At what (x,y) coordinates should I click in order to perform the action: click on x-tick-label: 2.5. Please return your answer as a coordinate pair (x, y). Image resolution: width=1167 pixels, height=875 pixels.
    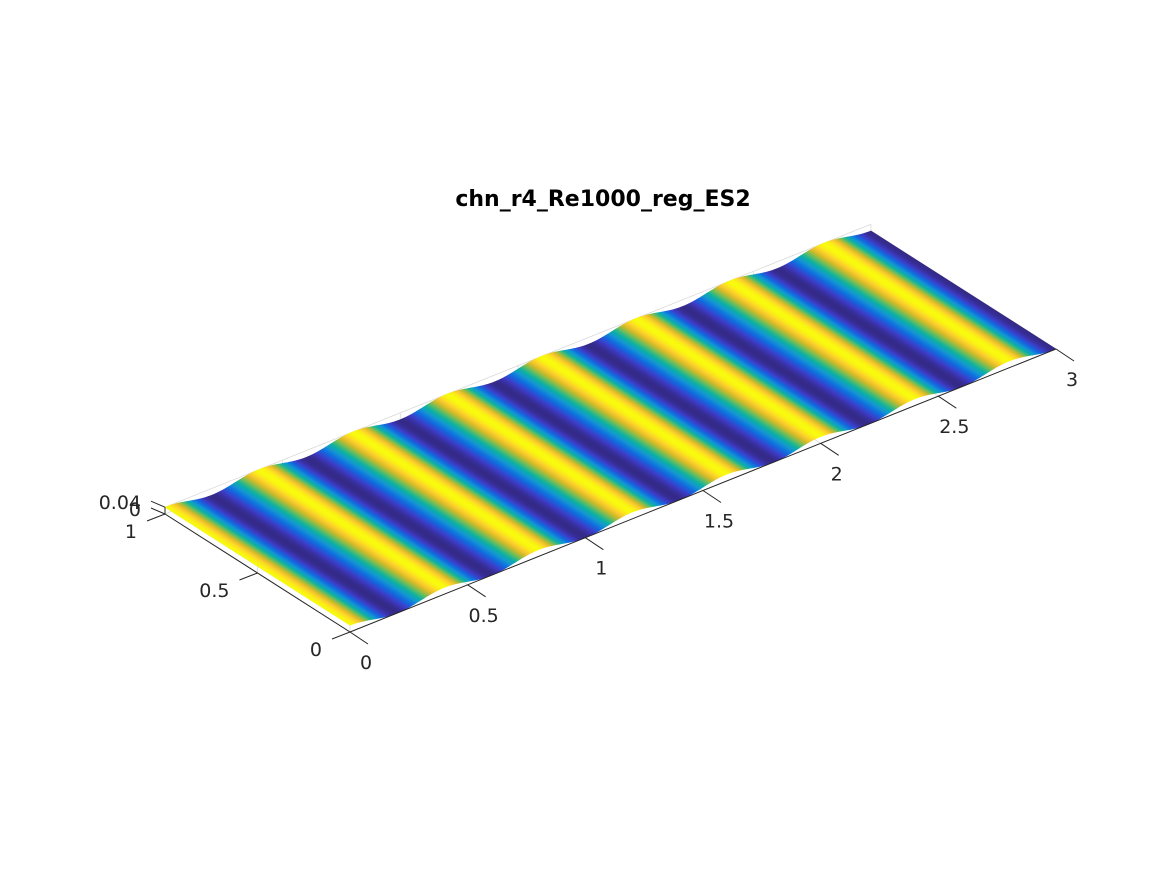
    Looking at the image, I should click on (954, 427).